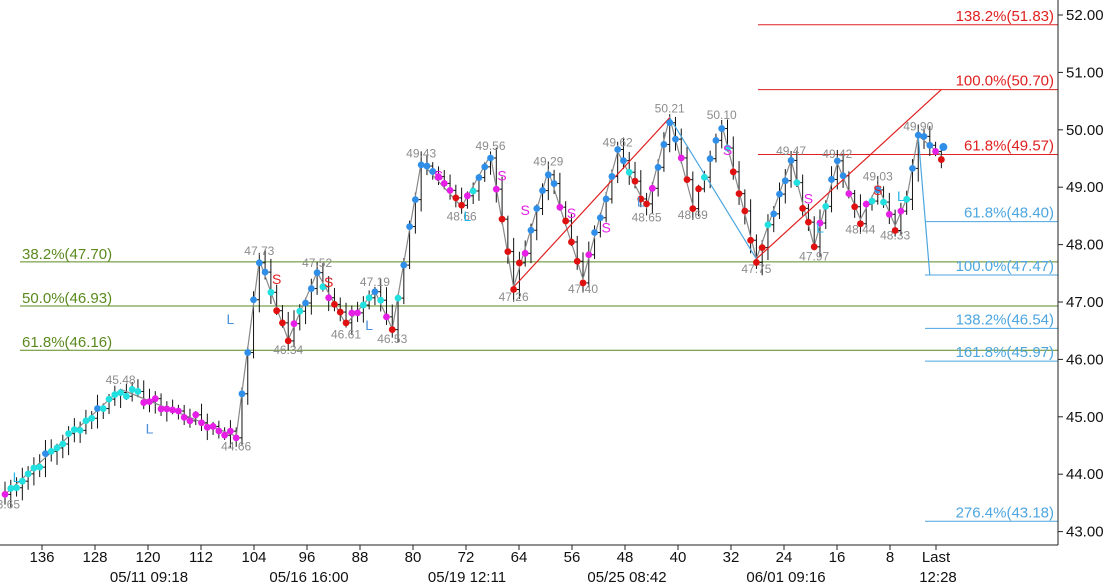 The width and height of the screenshot is (1118, 586). Describe the element at coordinates (918, 127) in the screenshot. I see `swing-label-27: 49.90` at that location.